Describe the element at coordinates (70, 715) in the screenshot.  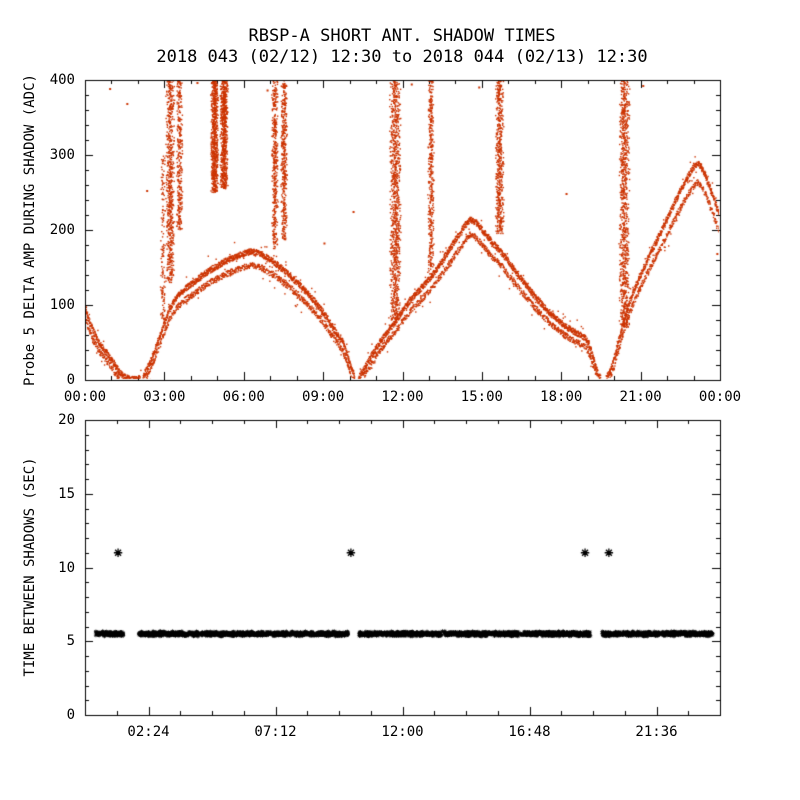
I see `bottom-chart-y-tick-label: 0` at that location.